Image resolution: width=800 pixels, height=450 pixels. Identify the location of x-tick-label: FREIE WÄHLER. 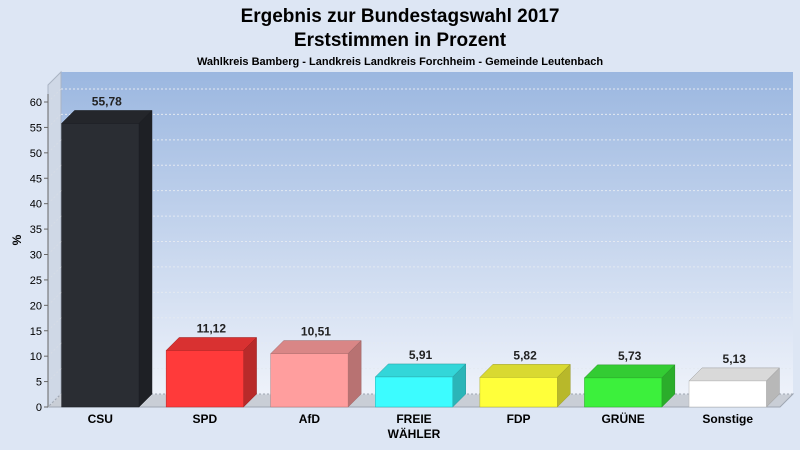
(414, 426).